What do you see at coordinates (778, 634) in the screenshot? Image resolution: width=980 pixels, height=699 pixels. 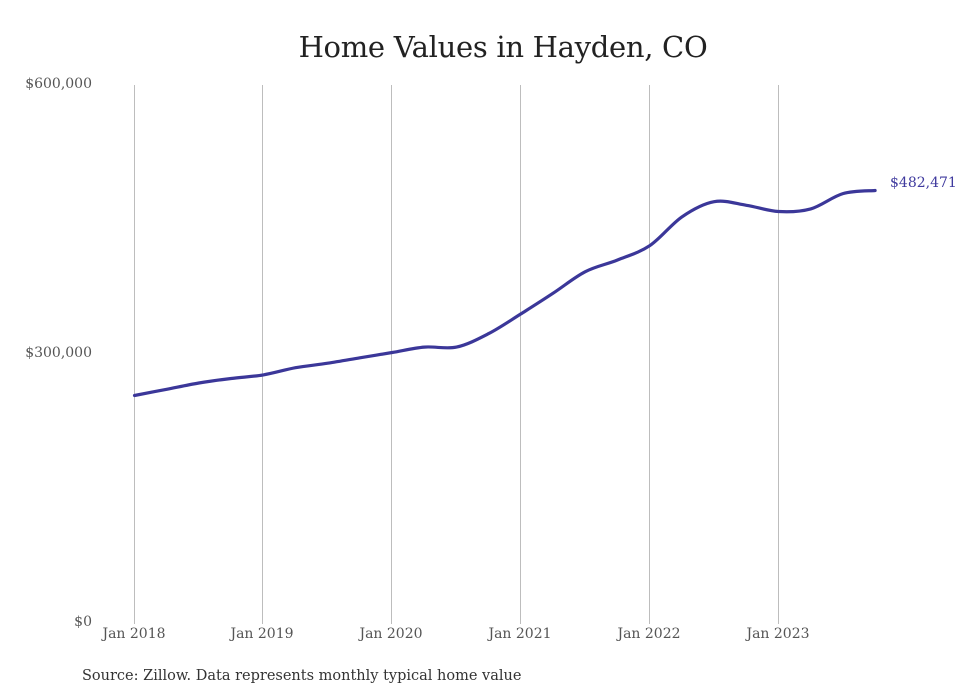 I see `x-tick-jan-2023: Jan 2023` at bounding box center [778, 634].